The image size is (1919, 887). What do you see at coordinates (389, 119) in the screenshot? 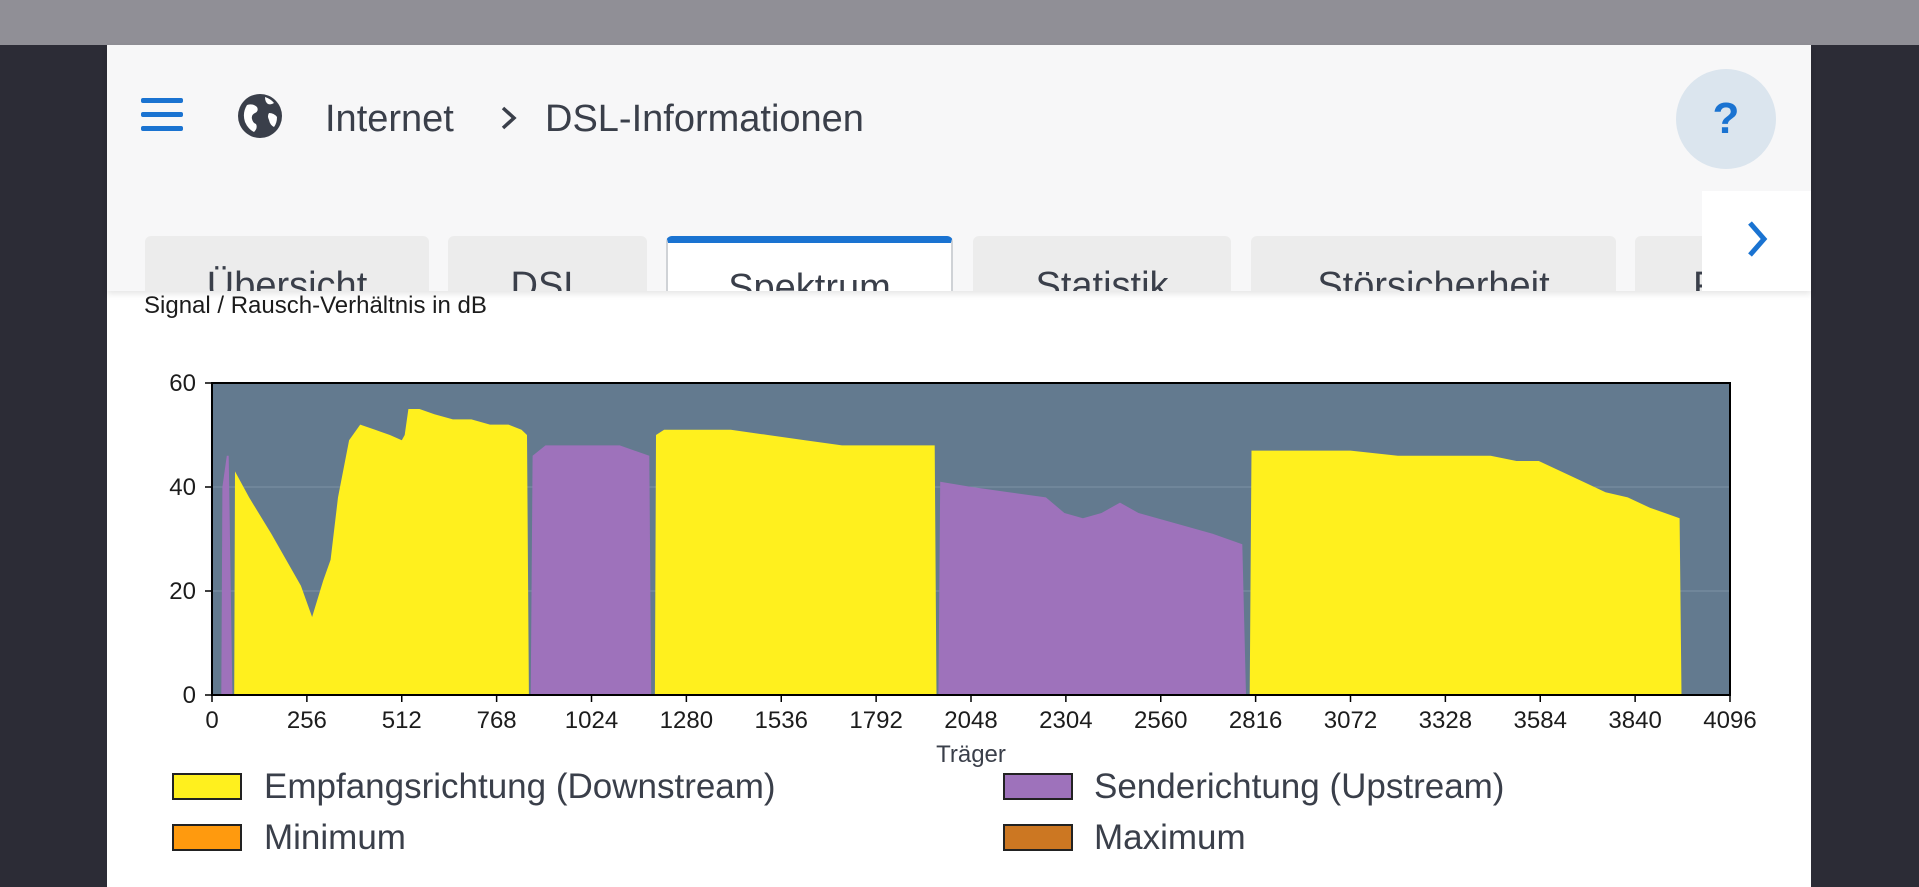
I see `breadcrumb-internet: Internet` at bounding box center [389, 119].